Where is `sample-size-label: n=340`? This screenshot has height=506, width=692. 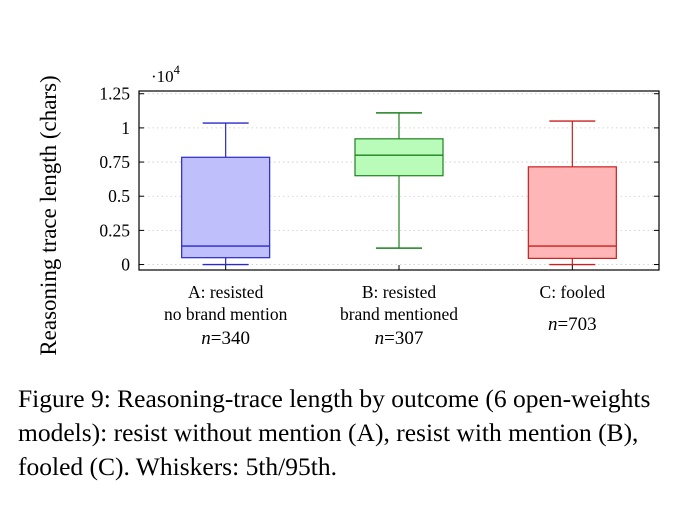
sample-size-label: n=340 is located at coordinates (225, 338).